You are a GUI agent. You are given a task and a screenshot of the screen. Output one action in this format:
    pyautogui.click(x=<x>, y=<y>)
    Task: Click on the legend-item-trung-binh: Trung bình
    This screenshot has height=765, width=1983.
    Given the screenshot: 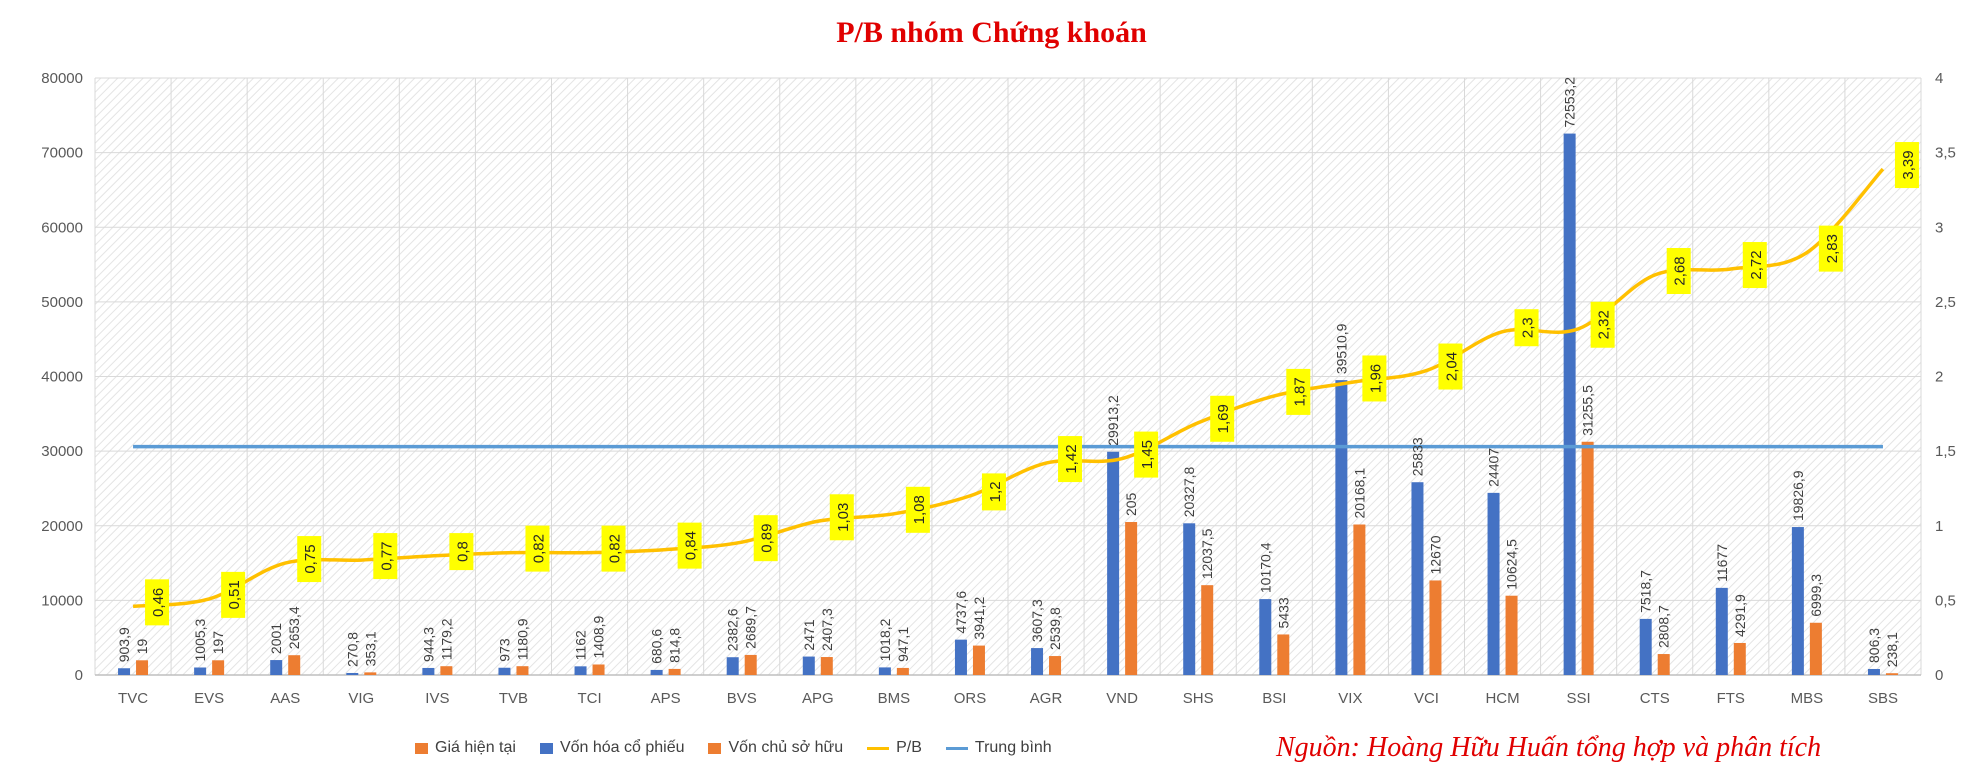 What is the action you would take?
    pyautogui.click(x=998, y=748)
    